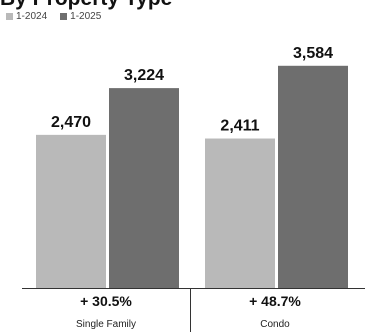 The image size is (365, 332). I want to click on legend-swatch-2025, so click(64, 16).